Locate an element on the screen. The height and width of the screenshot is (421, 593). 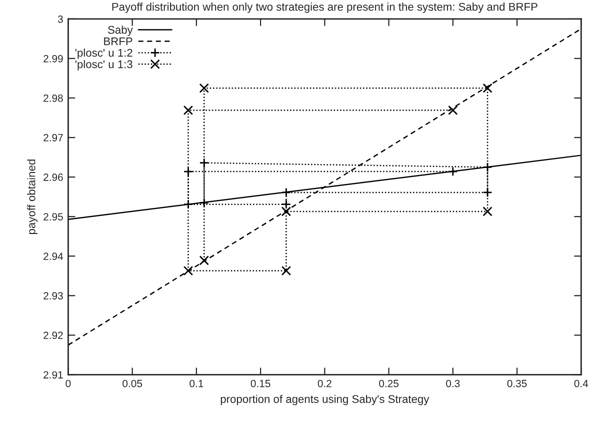
x-axis-title: proportion of agents using Saby's Strategy is located at coordinates (325, 400).